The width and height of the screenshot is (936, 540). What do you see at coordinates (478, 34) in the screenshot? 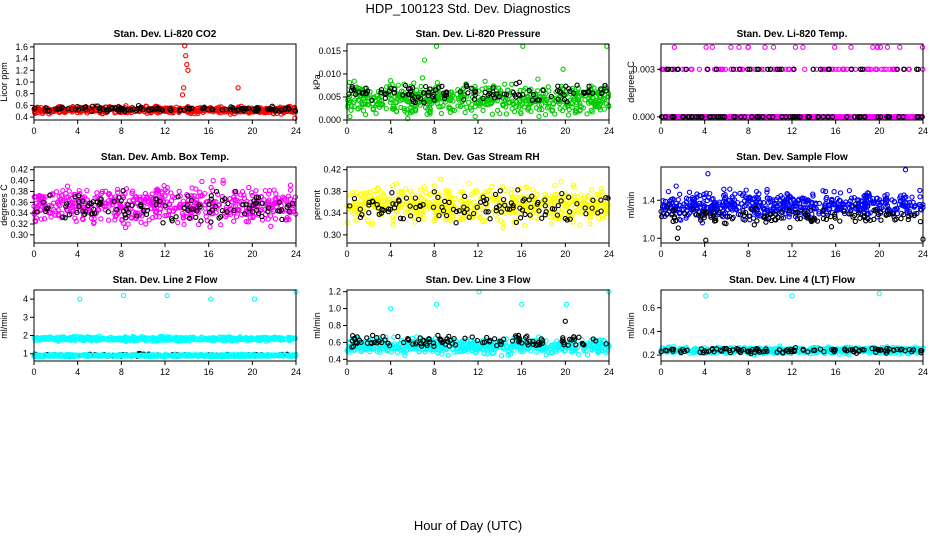
I see `chart-title: Stan. Dev. Li-820 Pressure` at bounding box center [478, 34].